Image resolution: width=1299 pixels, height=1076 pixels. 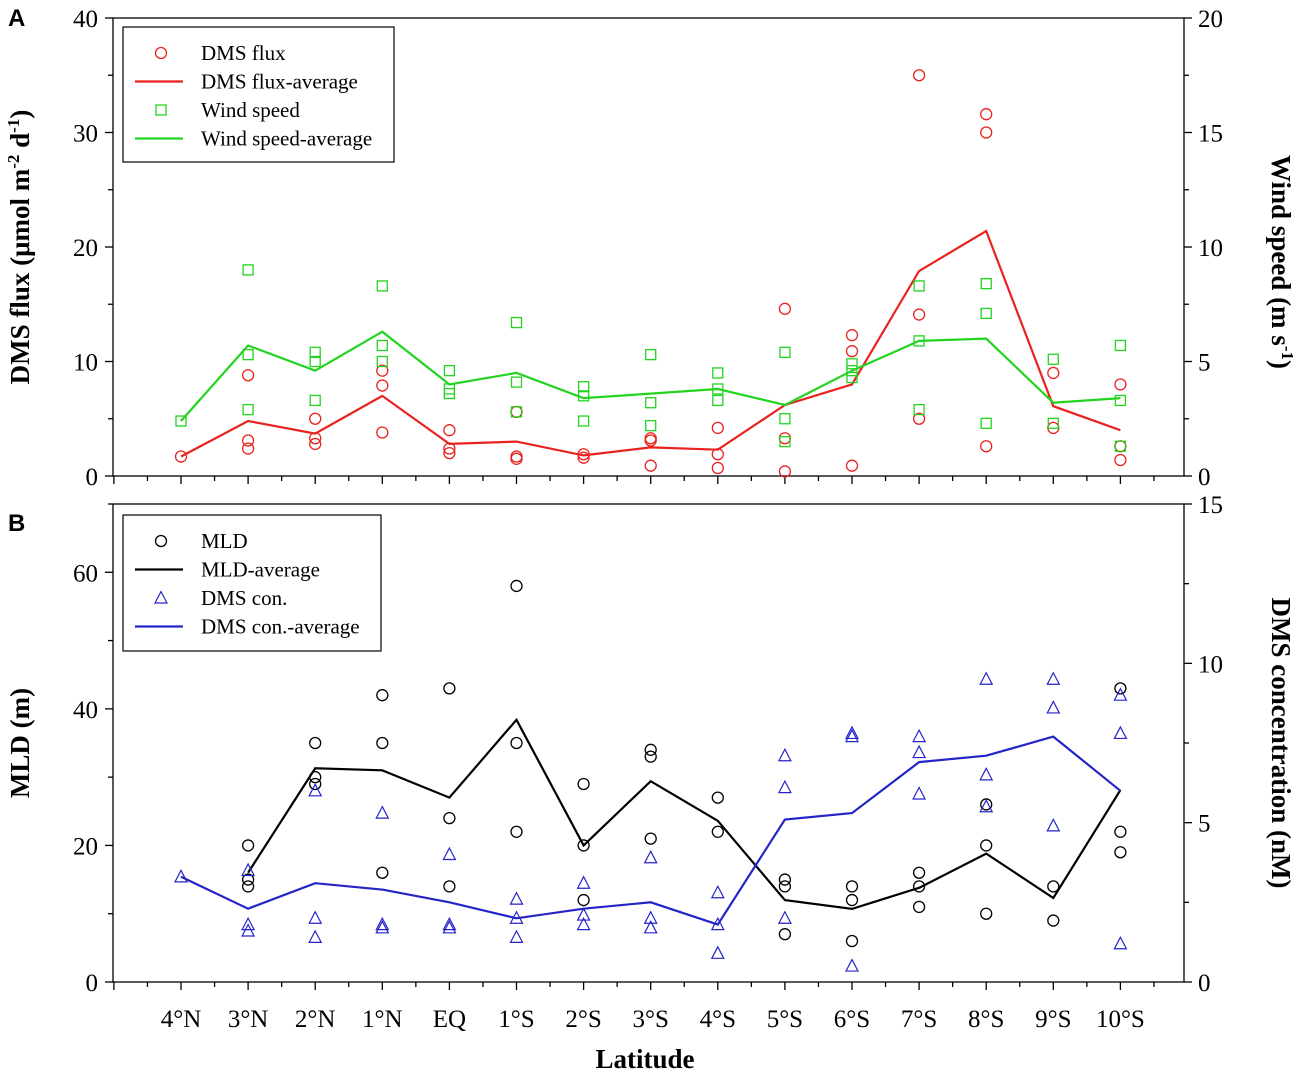 What do you see at coordinates (634, 480) in the screenshot?
I see `panel-a-x-ticks` at bounding box center [634, 480].